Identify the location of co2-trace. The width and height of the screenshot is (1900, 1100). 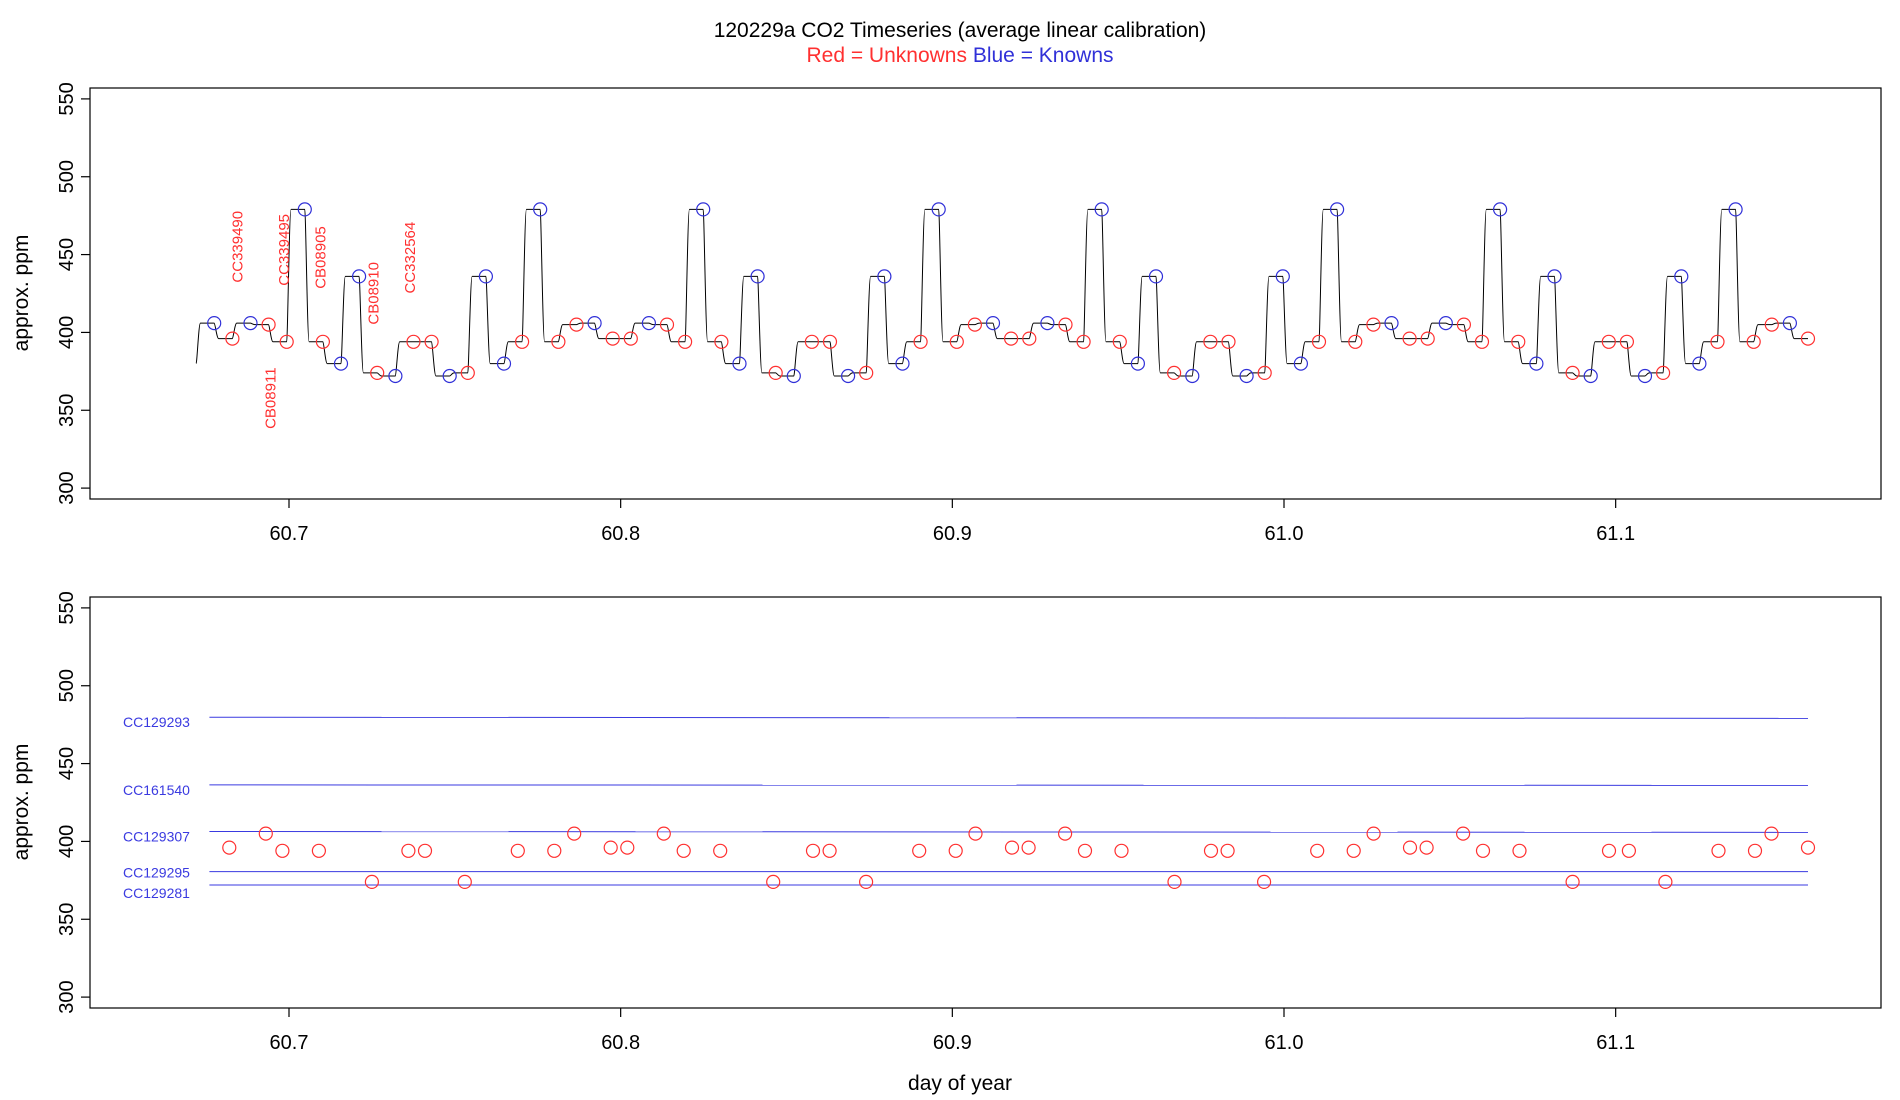
(1001, 292).